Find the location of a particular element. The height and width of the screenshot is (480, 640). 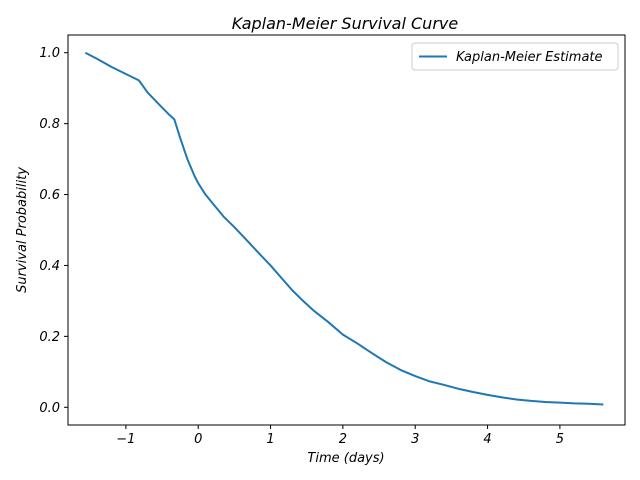

legend: Kaplan-Meier Estimate is located at coordinates (515, 56).